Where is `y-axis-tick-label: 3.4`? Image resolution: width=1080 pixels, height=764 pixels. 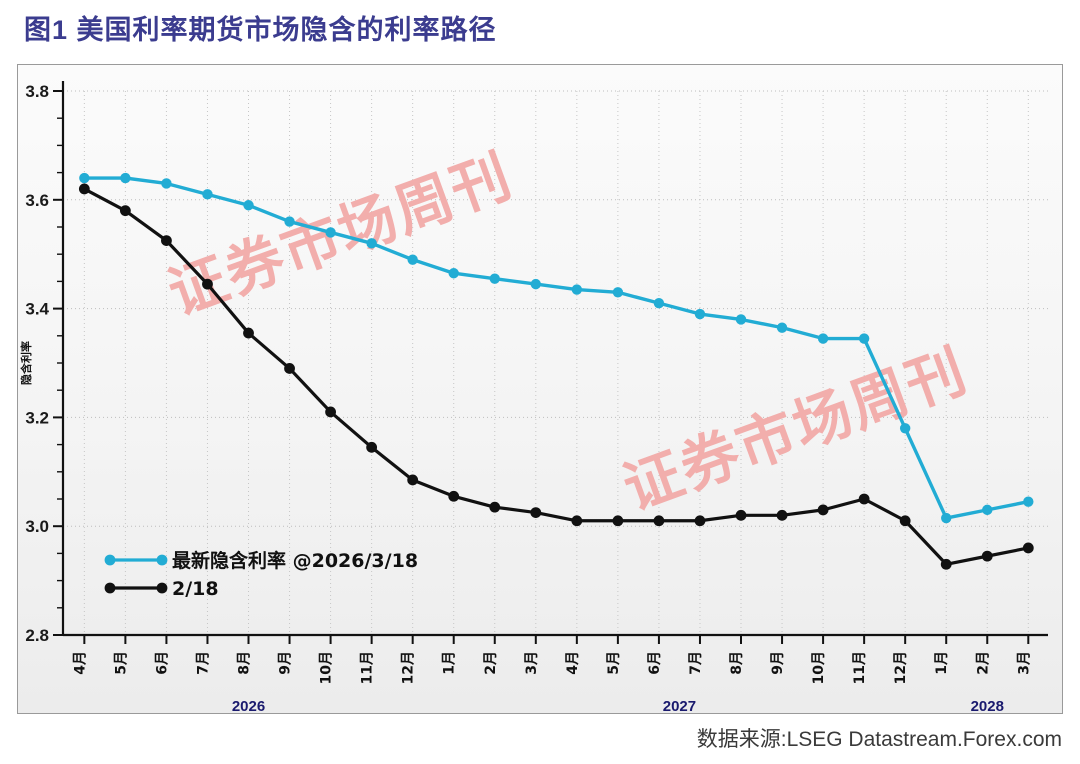 y-axis-tick-label: 3.4 is located at coordinates (37, 309).